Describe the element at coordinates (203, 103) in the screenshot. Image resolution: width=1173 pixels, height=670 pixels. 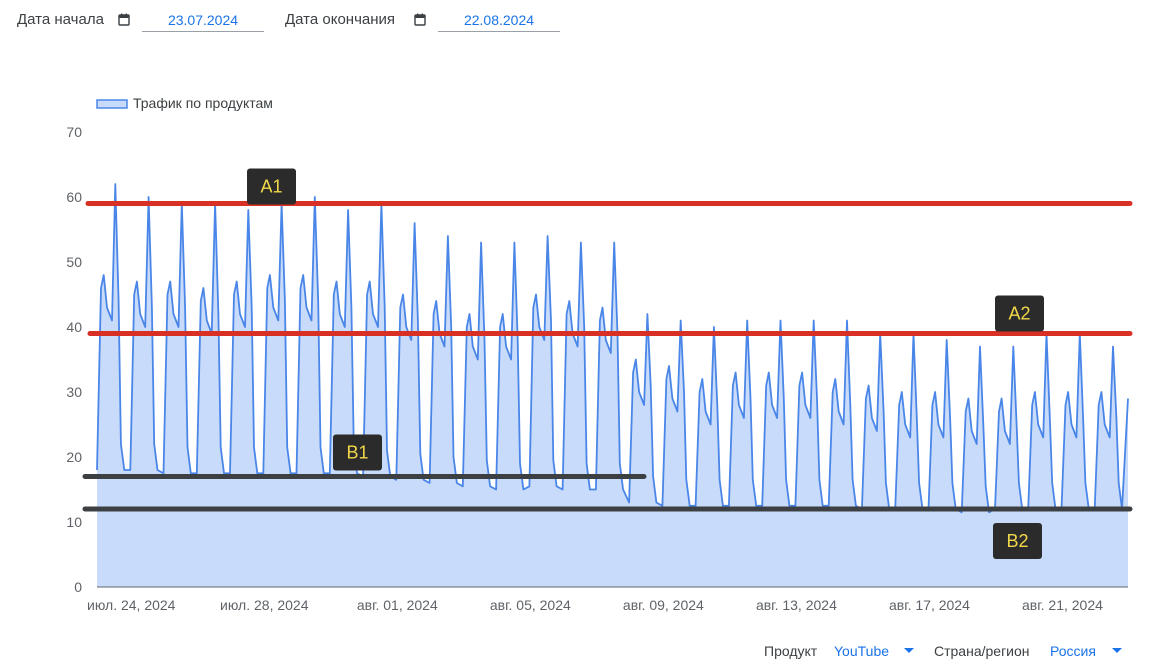
I see `legend-label: Трафик по продуктам` at that location.